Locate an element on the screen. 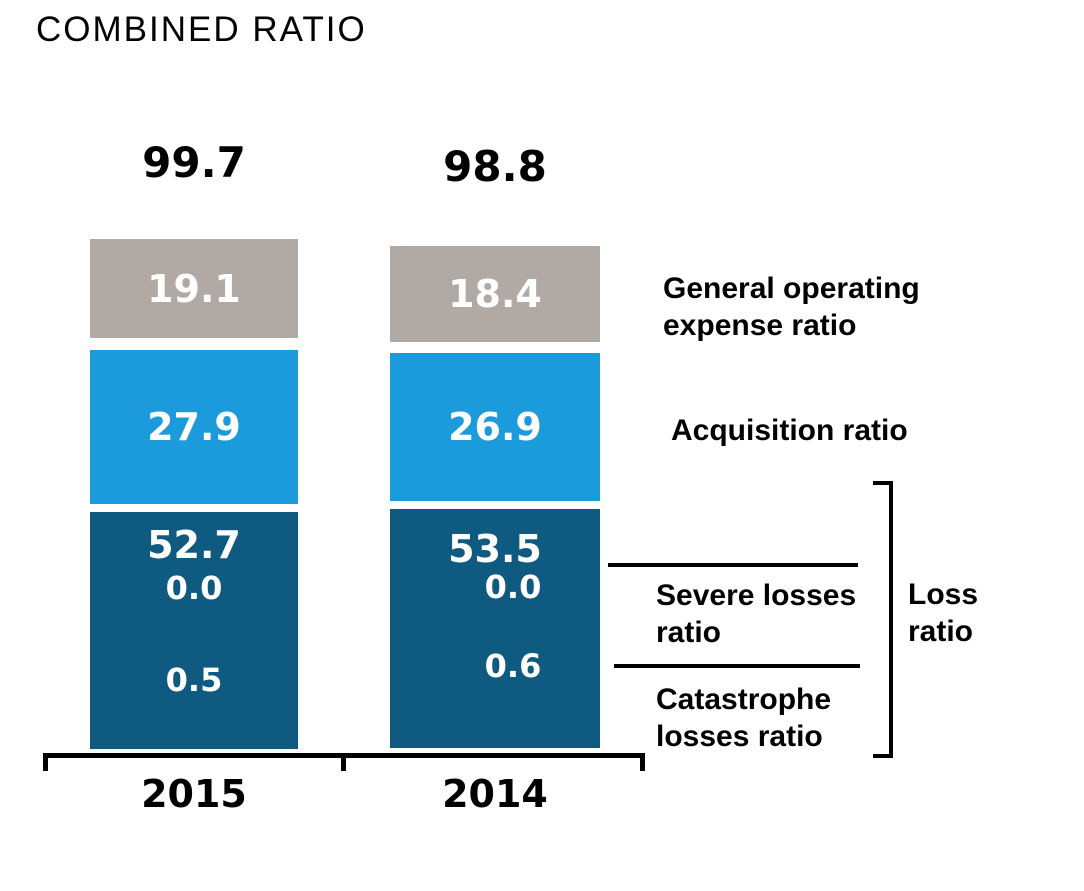  loss-ratio-bracket-top-arm is located at coordinates (881, 483).